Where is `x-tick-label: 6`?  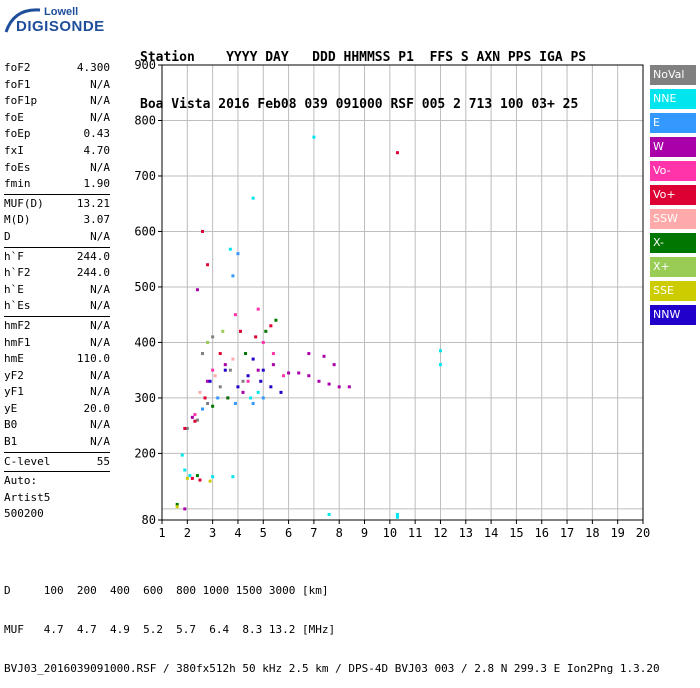
x-tick-label: 6 is located at coordinates (288, 533).